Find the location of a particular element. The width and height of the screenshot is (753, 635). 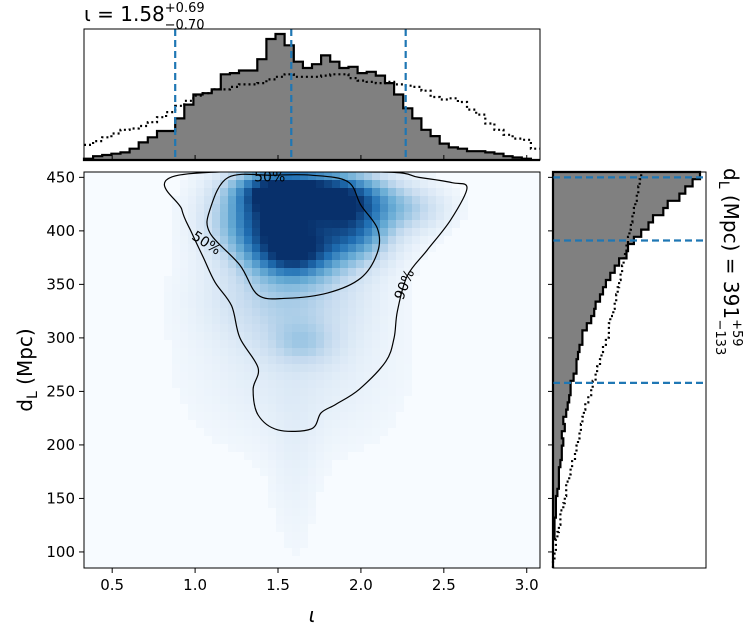

contour-label: 50% is located at coordinates (269, 177).